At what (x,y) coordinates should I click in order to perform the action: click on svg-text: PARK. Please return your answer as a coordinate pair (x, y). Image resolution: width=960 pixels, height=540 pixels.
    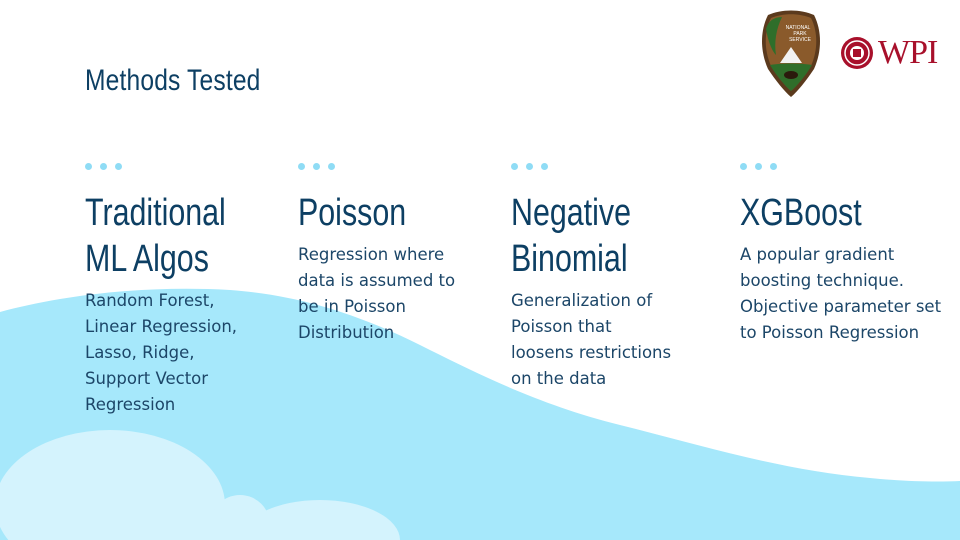
    Looking at the image, I should click on (800, 34).